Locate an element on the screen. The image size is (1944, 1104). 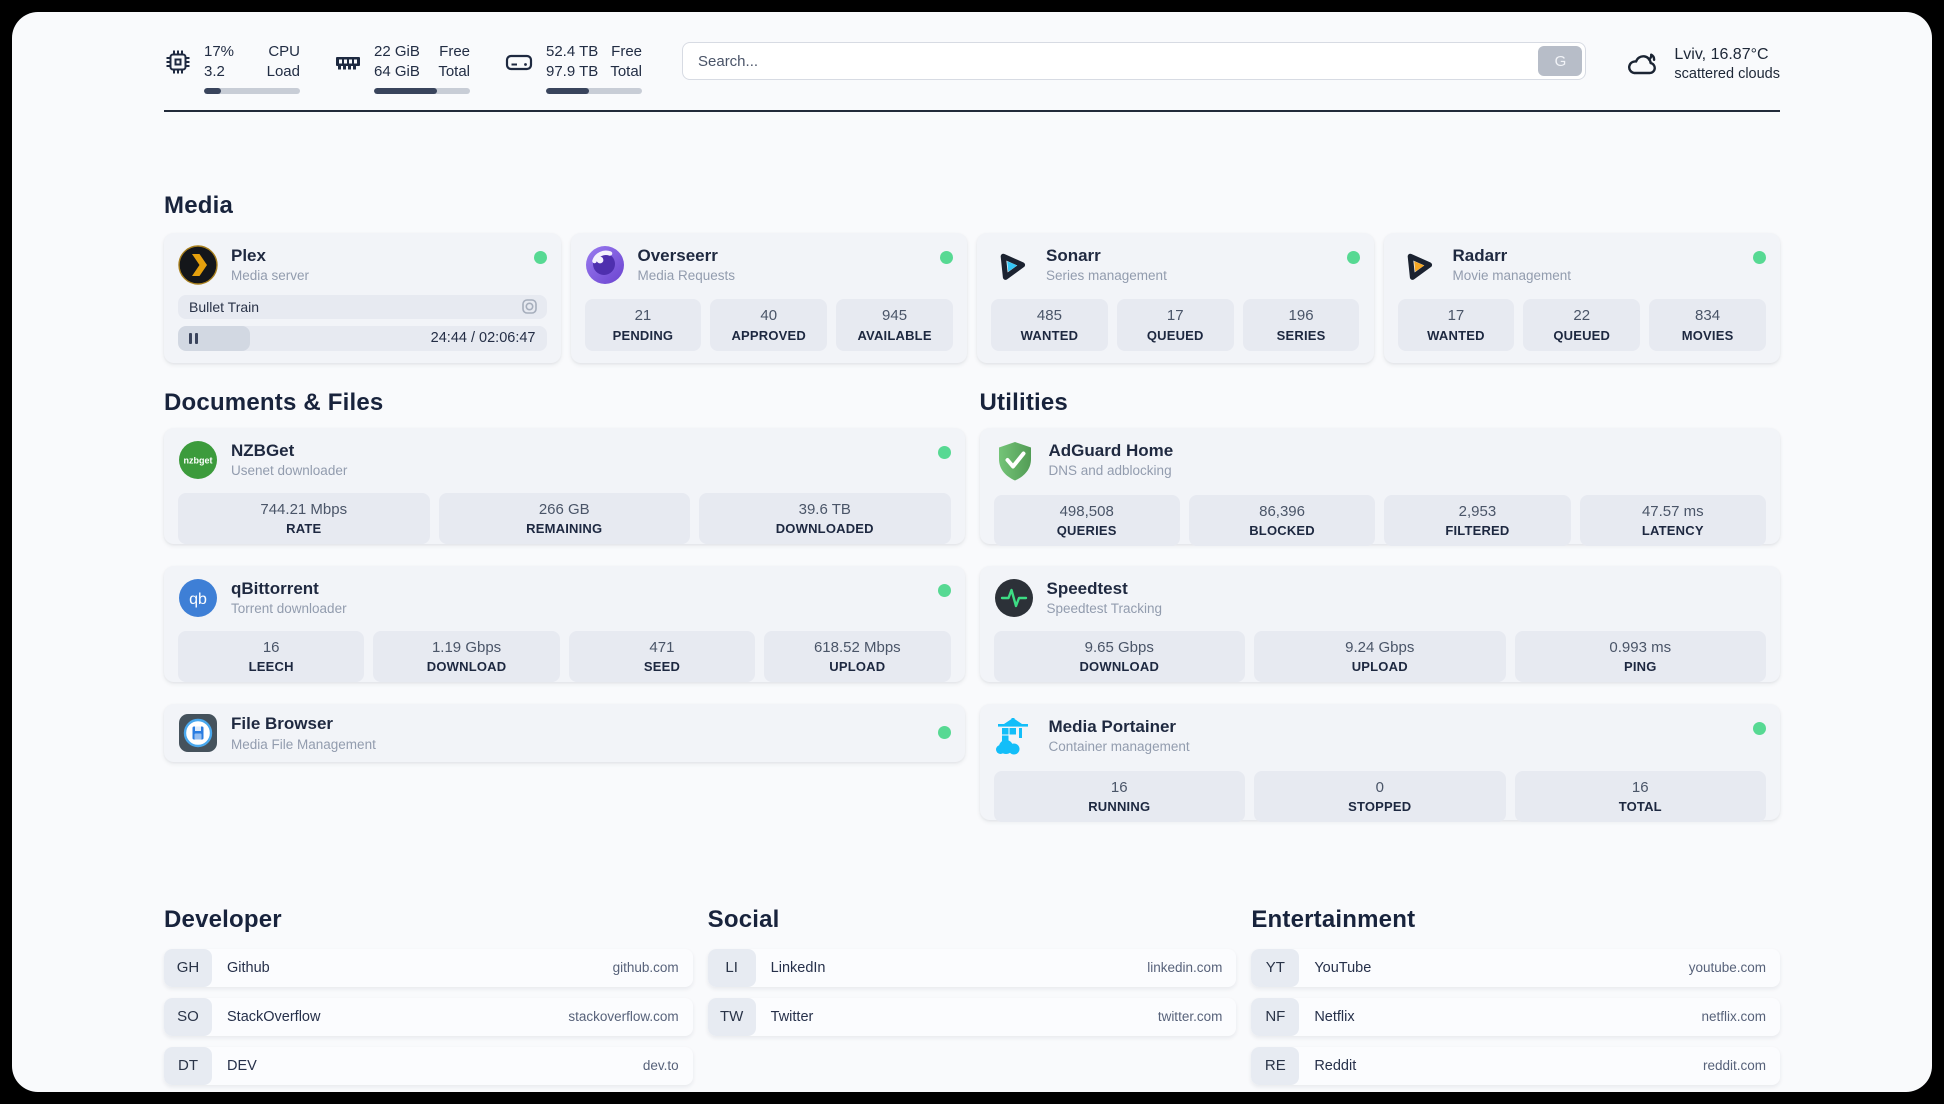
section-title-media: Media is located at coordinates (199, 205).